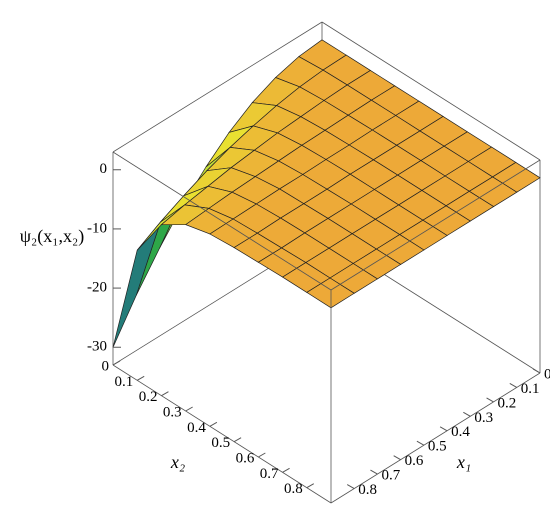 The width and height of the screenshot is (550, 516). I want to click on x1-axis-label: x₁, so click(463, 462).